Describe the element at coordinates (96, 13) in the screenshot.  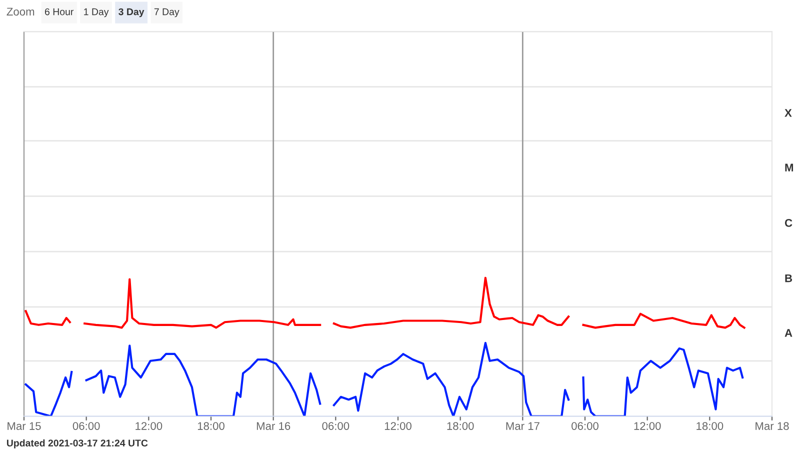
I see `text: 1 Day` at that location.